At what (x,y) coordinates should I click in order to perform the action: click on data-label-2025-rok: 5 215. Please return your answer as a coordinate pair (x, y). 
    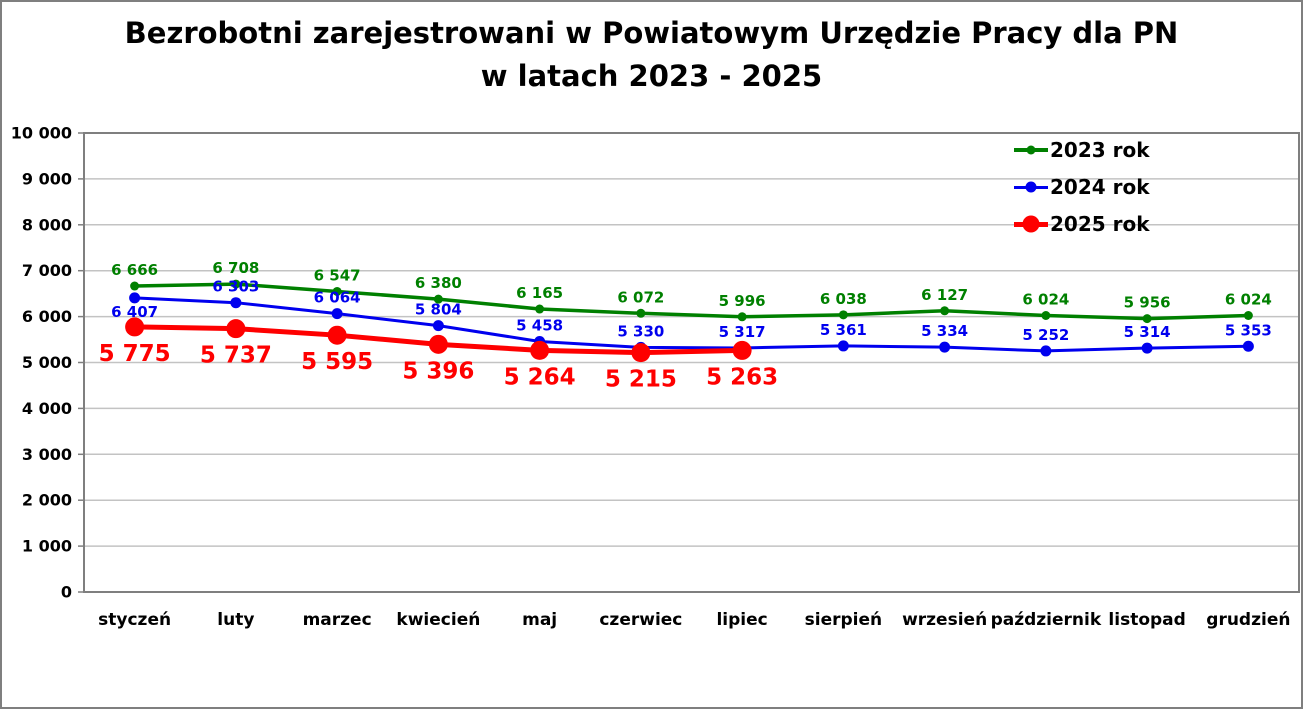
    Looking at the image, I should click on (641, 380).